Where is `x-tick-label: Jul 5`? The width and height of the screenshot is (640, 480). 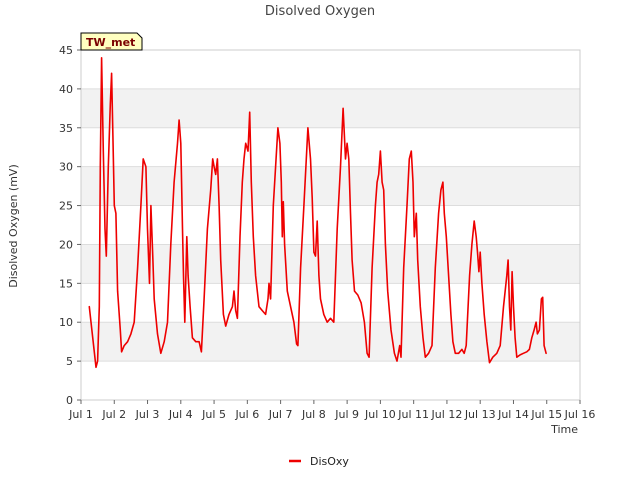 x-tick-label: Jul 5 is located at coordinates (213, 414).